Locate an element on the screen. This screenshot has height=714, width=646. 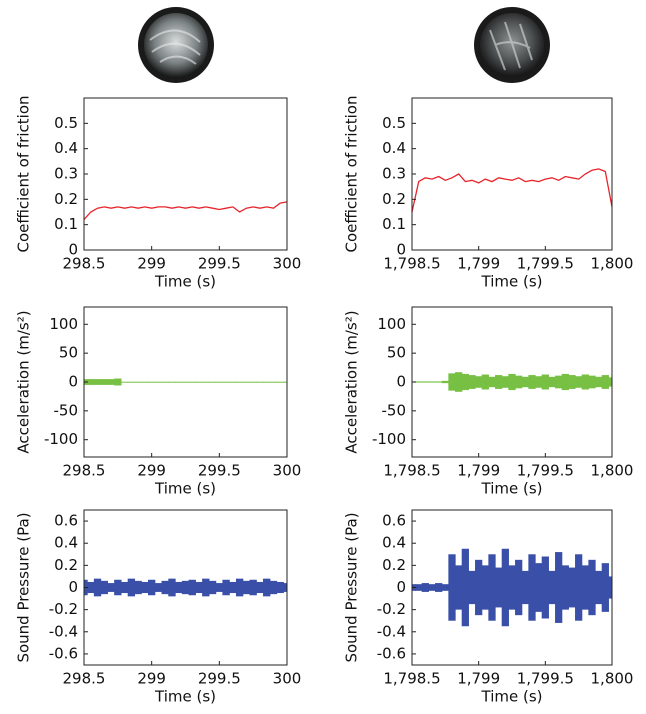
cof-line is located at coordinates (512, 190).